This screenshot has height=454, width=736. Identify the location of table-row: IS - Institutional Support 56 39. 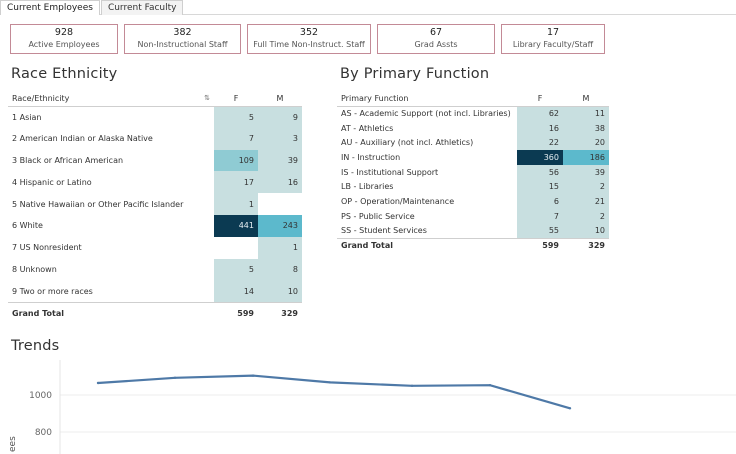
(473, 172).